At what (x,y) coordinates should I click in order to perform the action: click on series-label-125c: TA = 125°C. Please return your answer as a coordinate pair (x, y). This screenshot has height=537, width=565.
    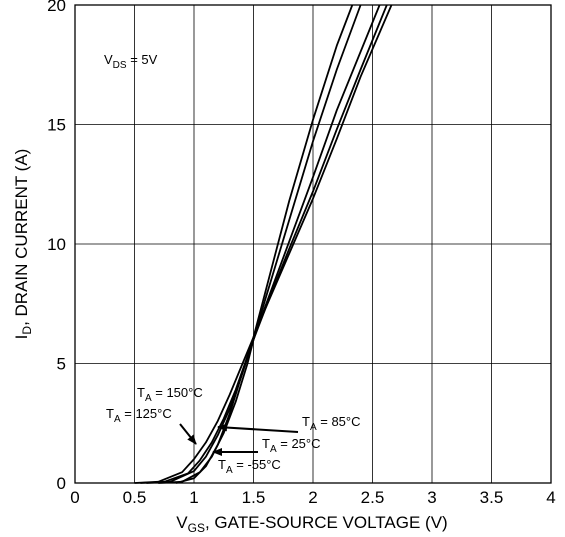
    Looking at the image, I should click on (139, 415).